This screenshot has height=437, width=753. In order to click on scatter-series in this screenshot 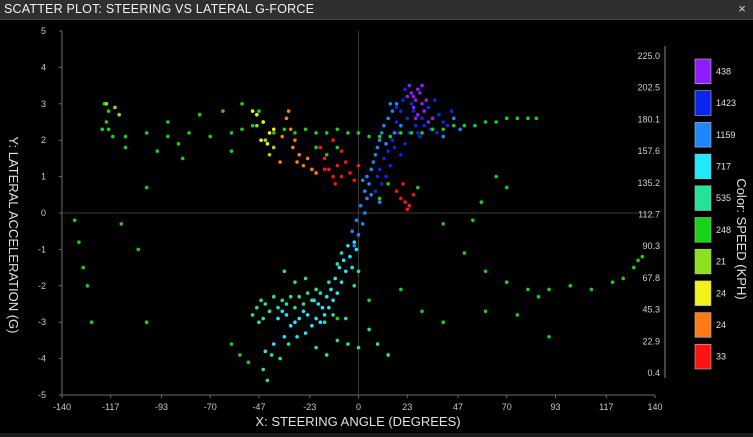, I will do `click(190, 129)`.